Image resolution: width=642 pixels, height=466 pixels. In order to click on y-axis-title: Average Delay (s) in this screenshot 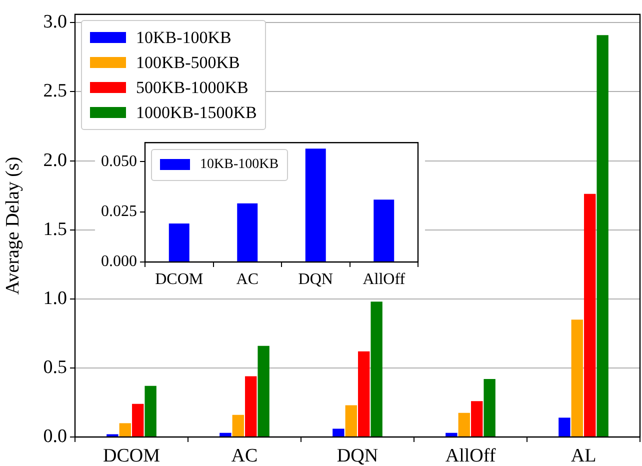, I will do `click(13, 225)`.